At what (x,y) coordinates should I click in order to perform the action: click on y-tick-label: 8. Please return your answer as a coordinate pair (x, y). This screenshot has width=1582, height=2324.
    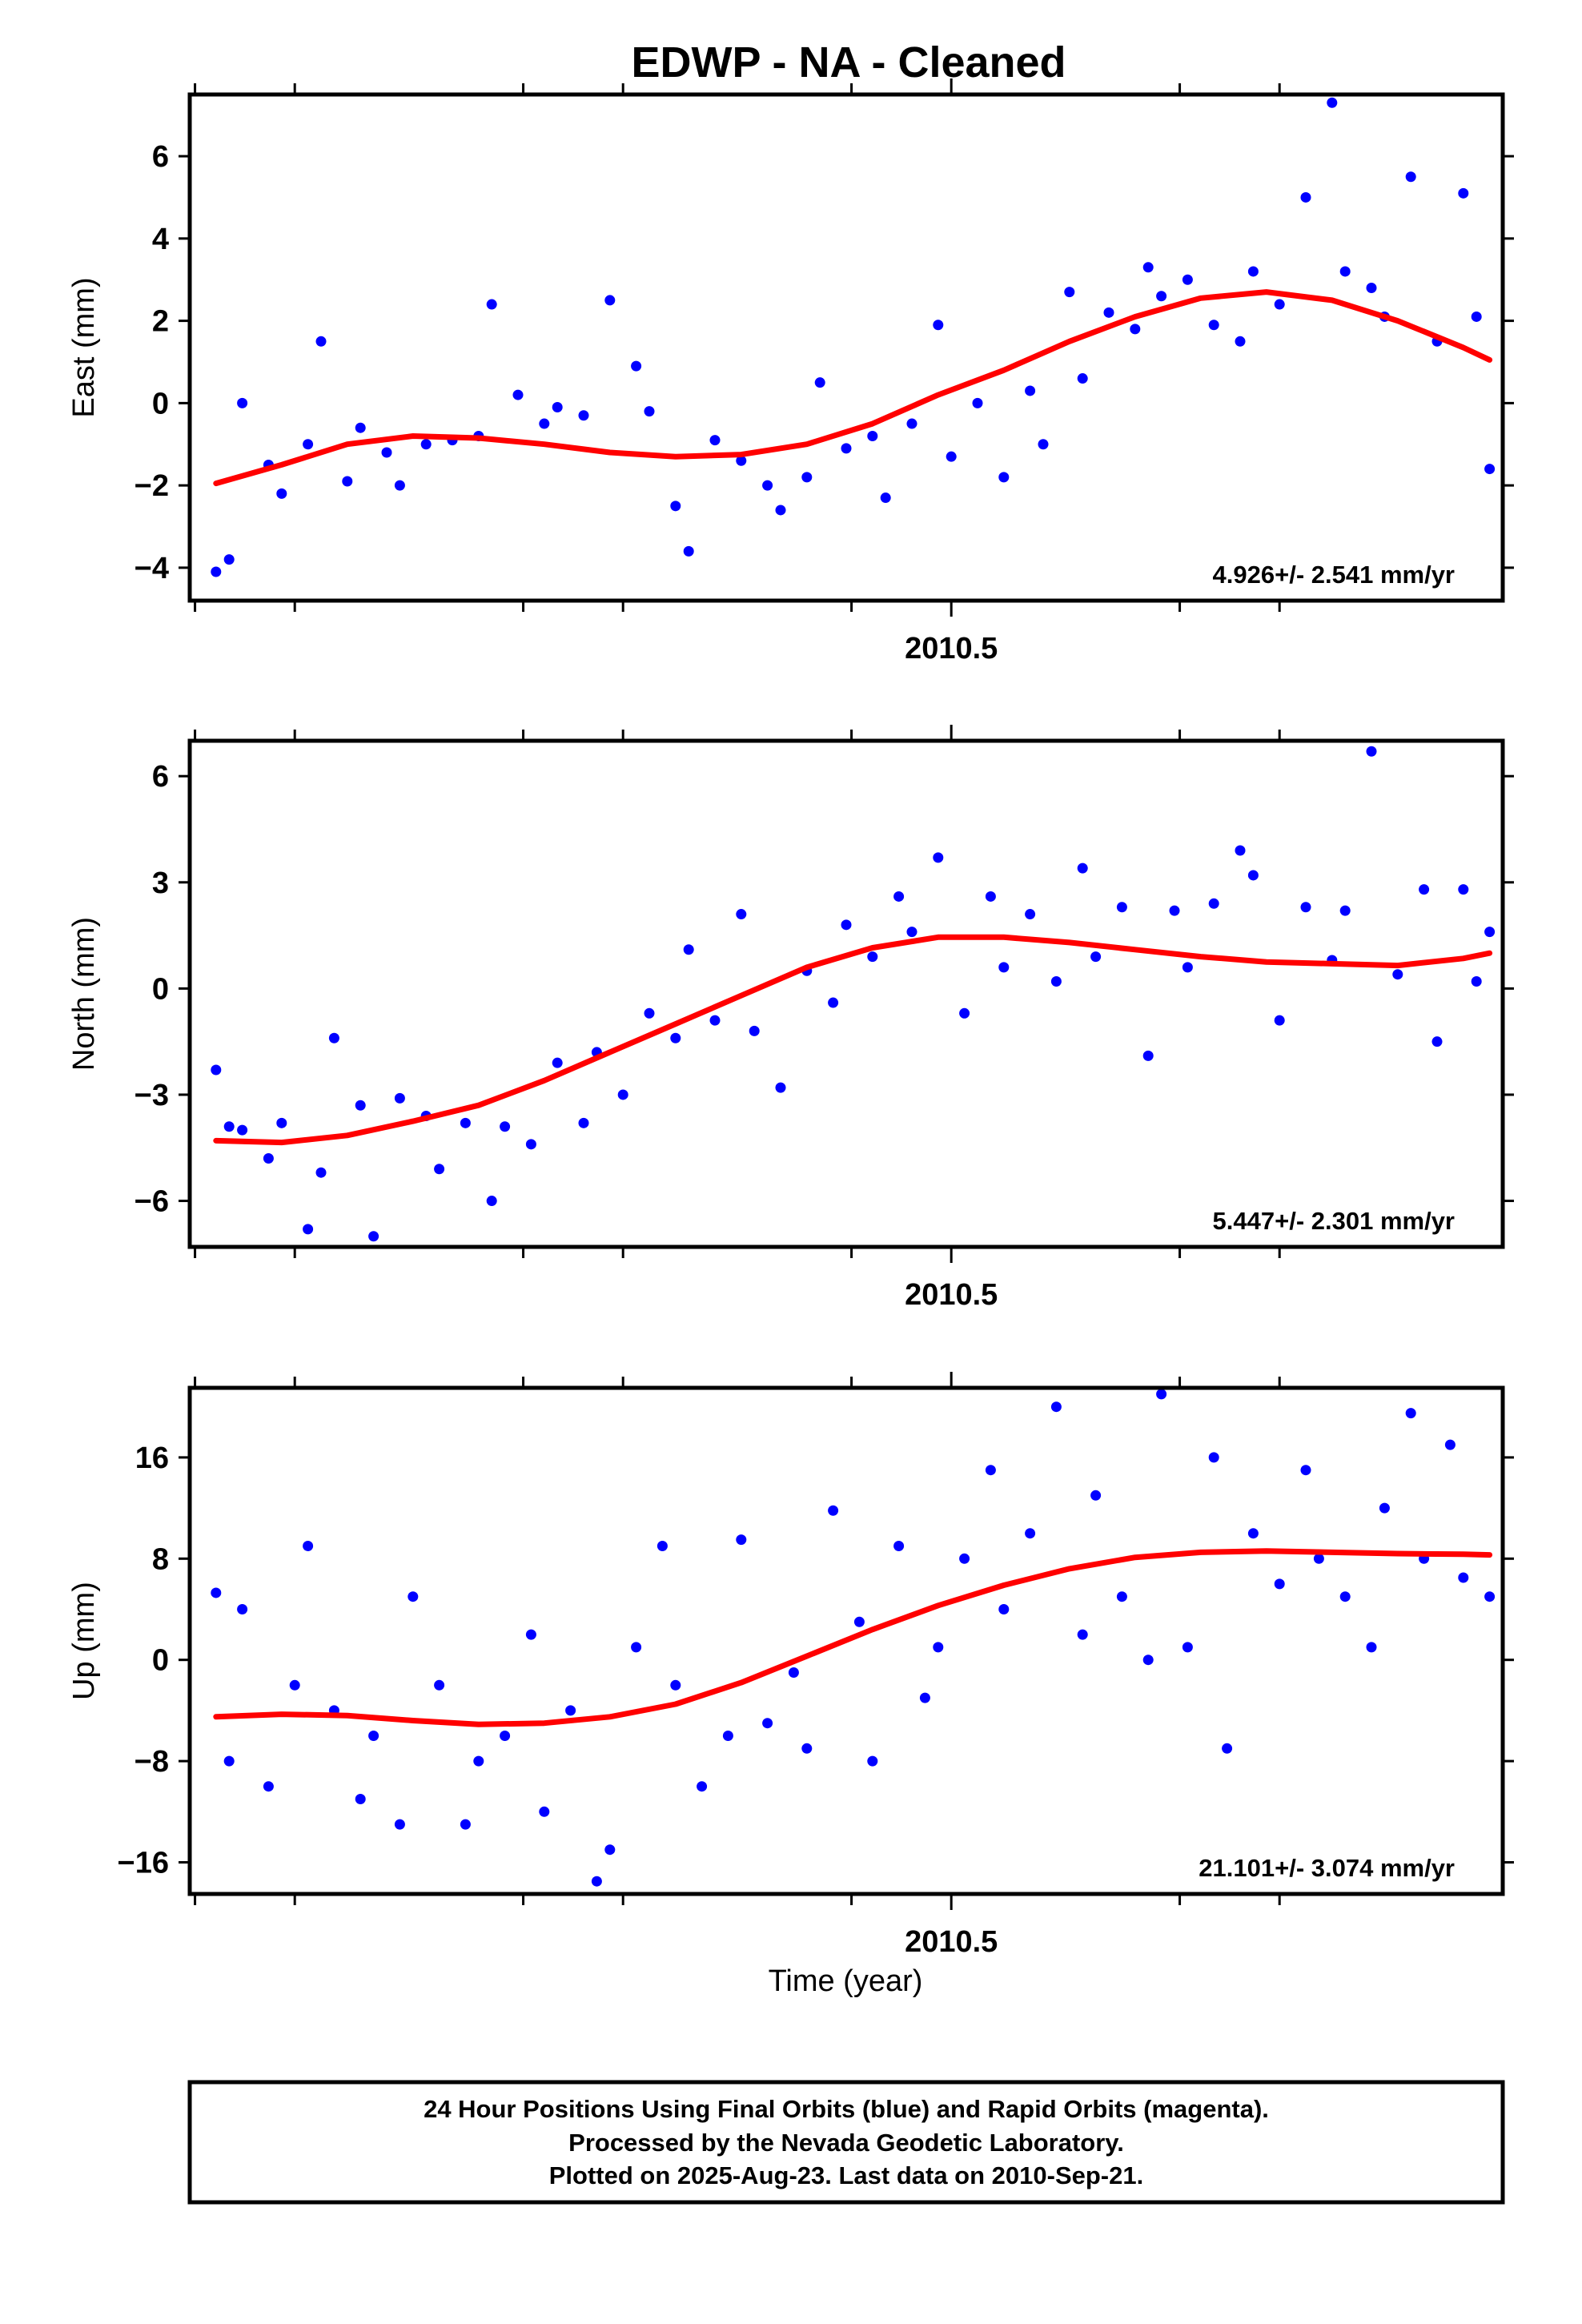
    Looking at the image, I should click on (161, 1559).